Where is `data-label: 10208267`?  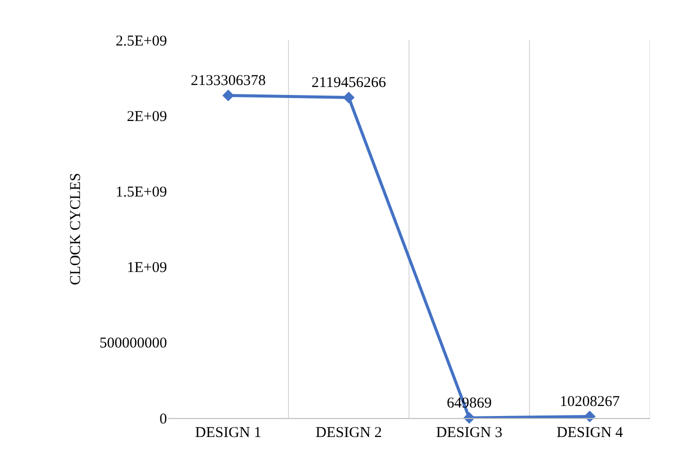 data-label: 10208267 is located at coordinates (590, 402).